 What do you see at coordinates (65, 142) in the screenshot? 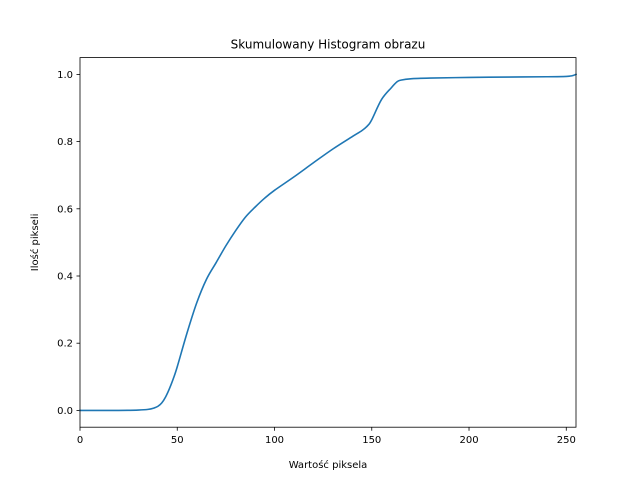
I see `y-tick-label: 0.8` at bounding box center [65, 142].